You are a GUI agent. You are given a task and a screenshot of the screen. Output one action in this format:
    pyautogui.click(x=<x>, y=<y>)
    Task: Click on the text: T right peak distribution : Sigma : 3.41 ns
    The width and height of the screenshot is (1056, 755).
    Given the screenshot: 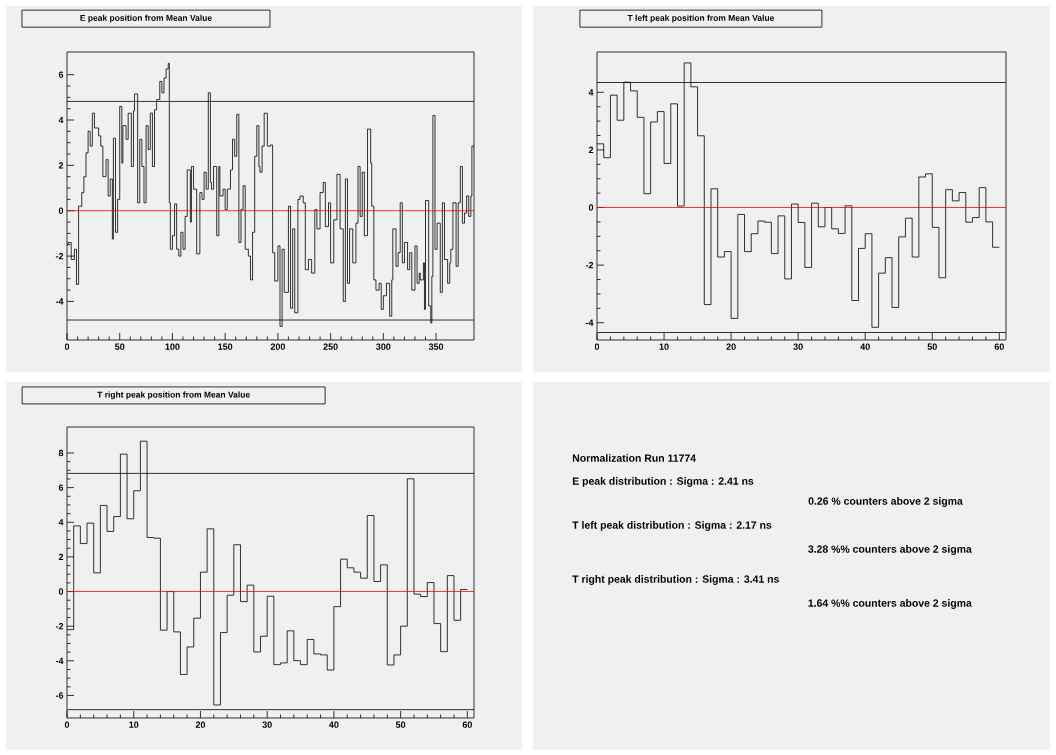 What is the action you would take?
    pyautogui.click(x=675, y=580)
    